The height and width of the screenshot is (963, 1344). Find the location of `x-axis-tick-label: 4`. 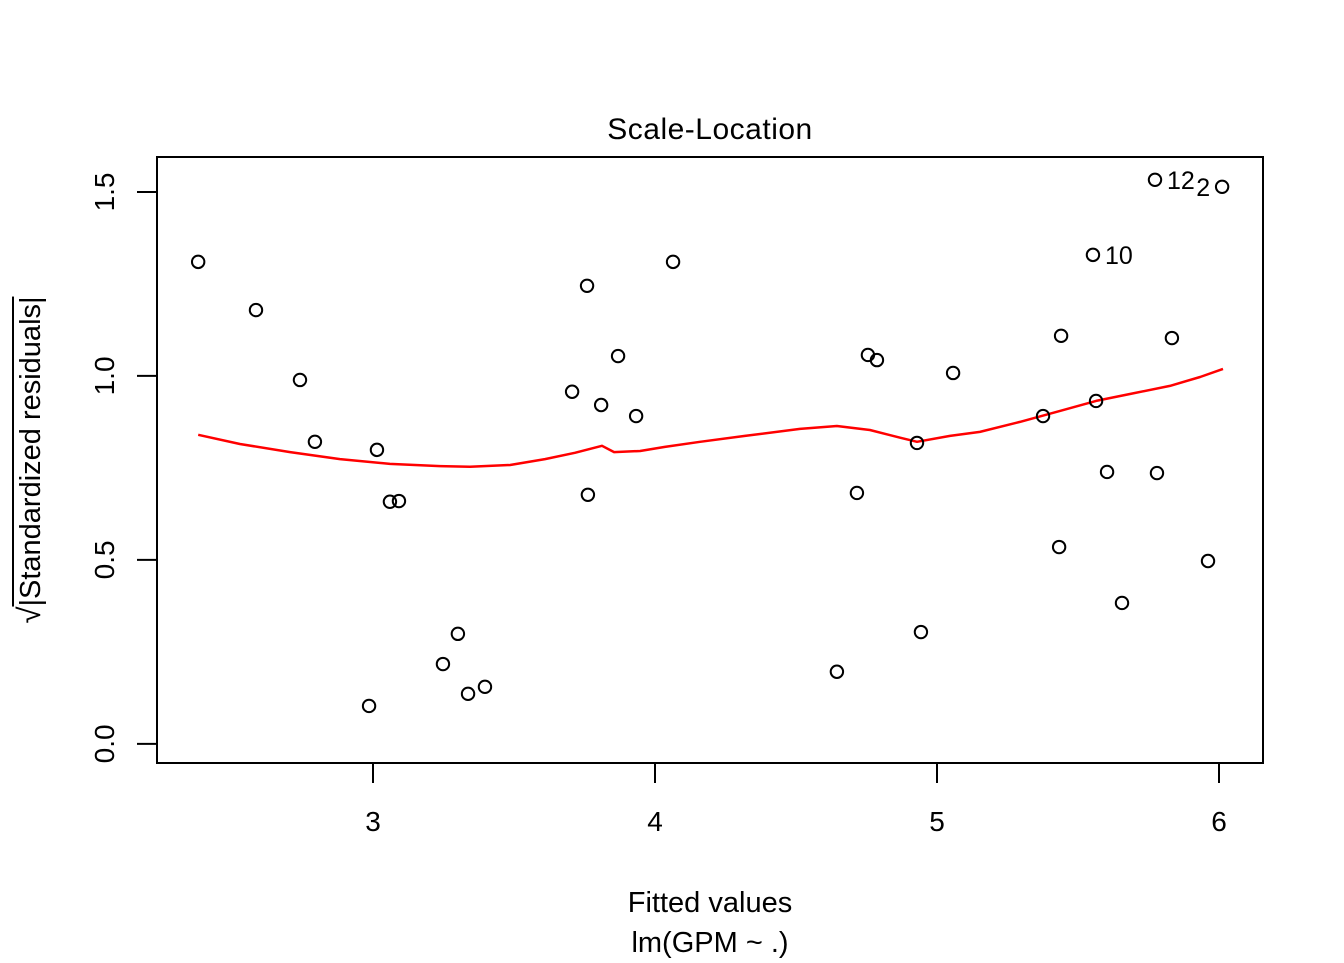

x-axis-tick-label: 4 is located at coordinates (655, 821).